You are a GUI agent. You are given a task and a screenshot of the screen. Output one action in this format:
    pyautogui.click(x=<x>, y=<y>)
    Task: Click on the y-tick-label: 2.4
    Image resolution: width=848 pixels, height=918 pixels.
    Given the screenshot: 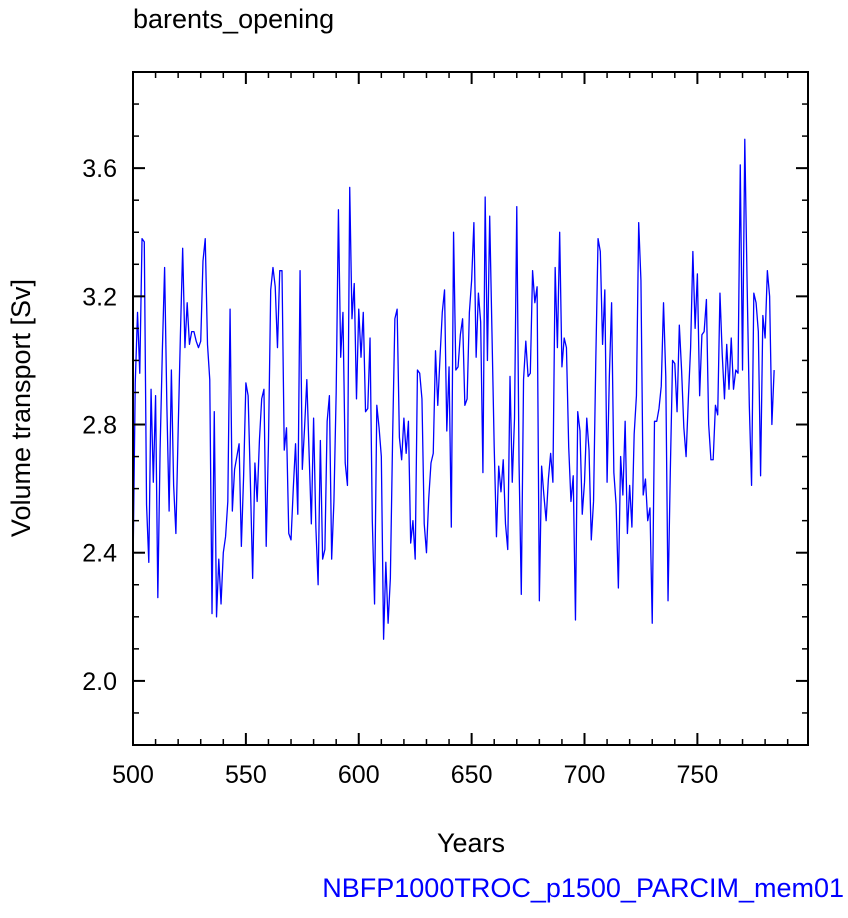 What is the action you would take?
    pyautogui.click(x=99, y=554)
    